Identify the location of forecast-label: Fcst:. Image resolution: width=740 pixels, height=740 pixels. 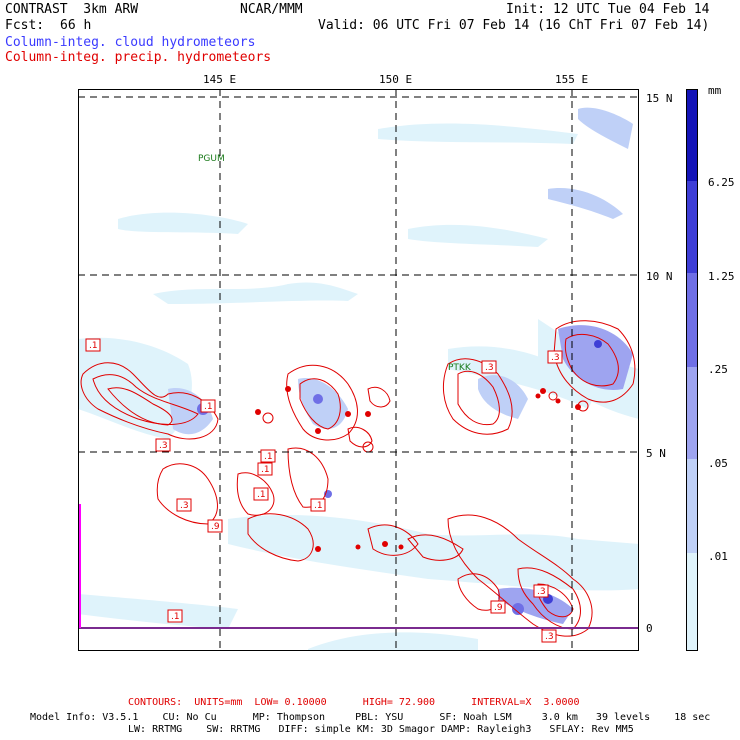
(25, 25).